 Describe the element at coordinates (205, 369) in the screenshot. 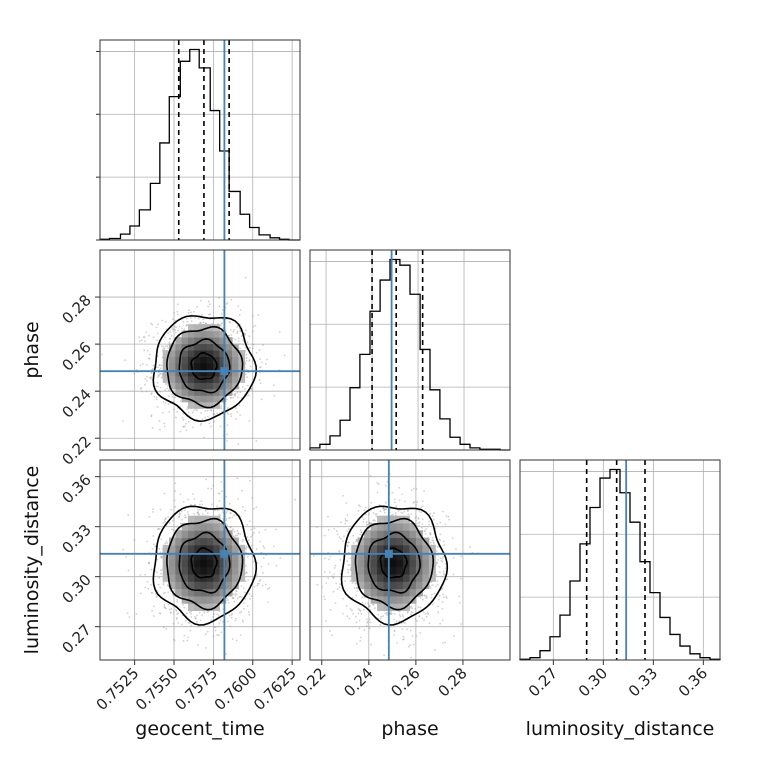

I see `contour-line` at that location.